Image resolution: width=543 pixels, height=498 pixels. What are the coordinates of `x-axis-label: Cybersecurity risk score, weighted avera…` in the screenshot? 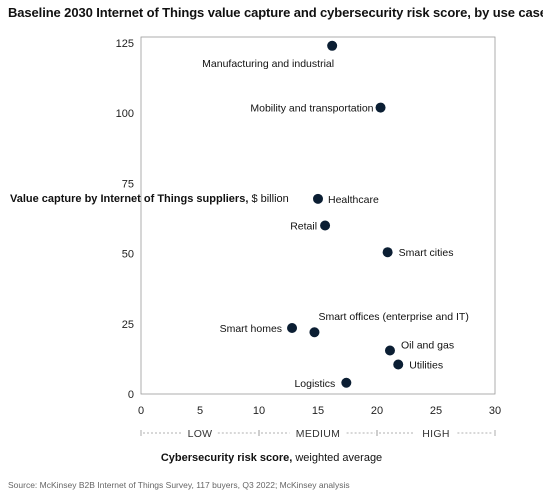 It's located at (271, 458).